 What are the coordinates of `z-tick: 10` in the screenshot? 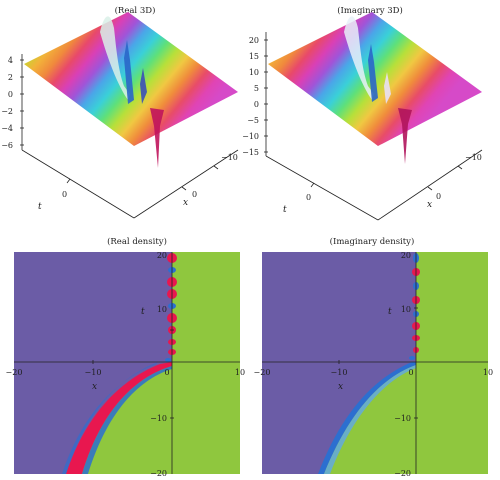 It's located at (254, 72).